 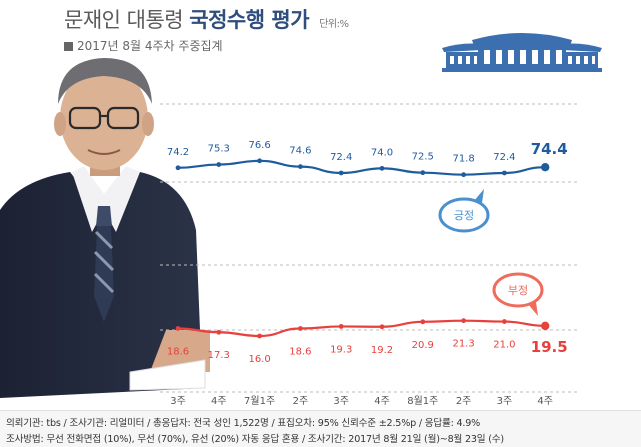 I want to click on data-label: 21.0, so click(x=504, y=345).